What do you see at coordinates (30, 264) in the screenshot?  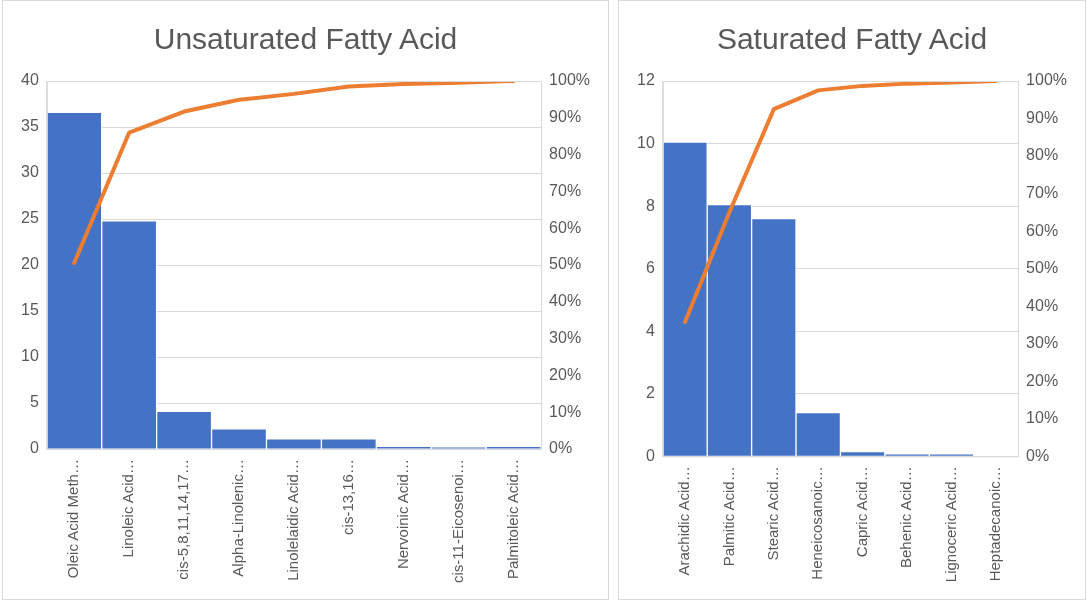 I see `y-tick-label: 20` at bounding box center [30, 264].